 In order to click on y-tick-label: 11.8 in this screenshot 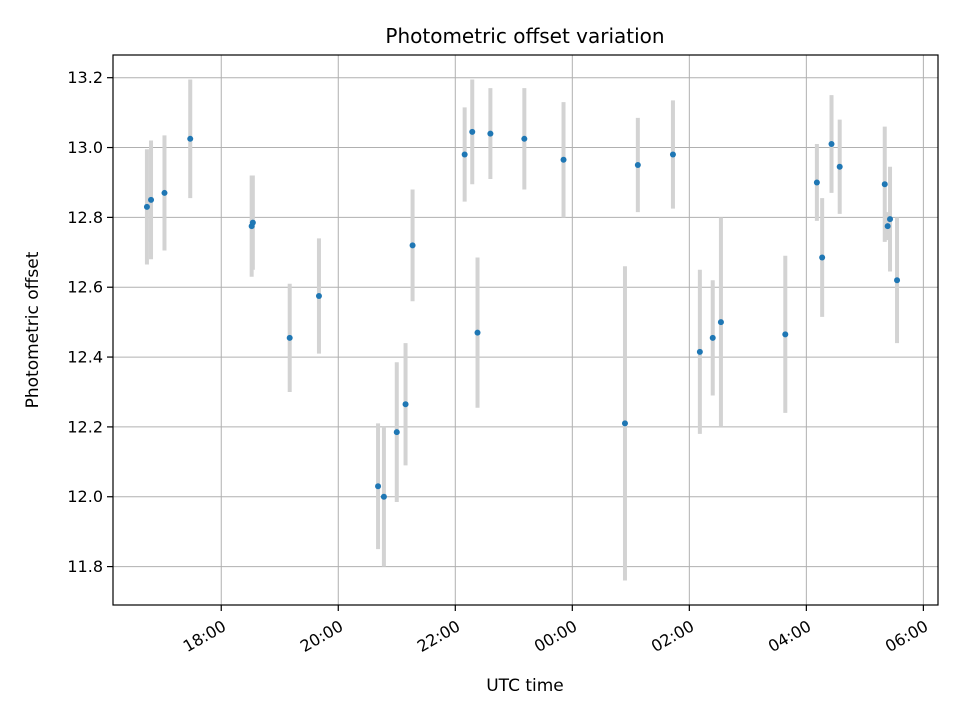, I will do `click(85, 566)`.